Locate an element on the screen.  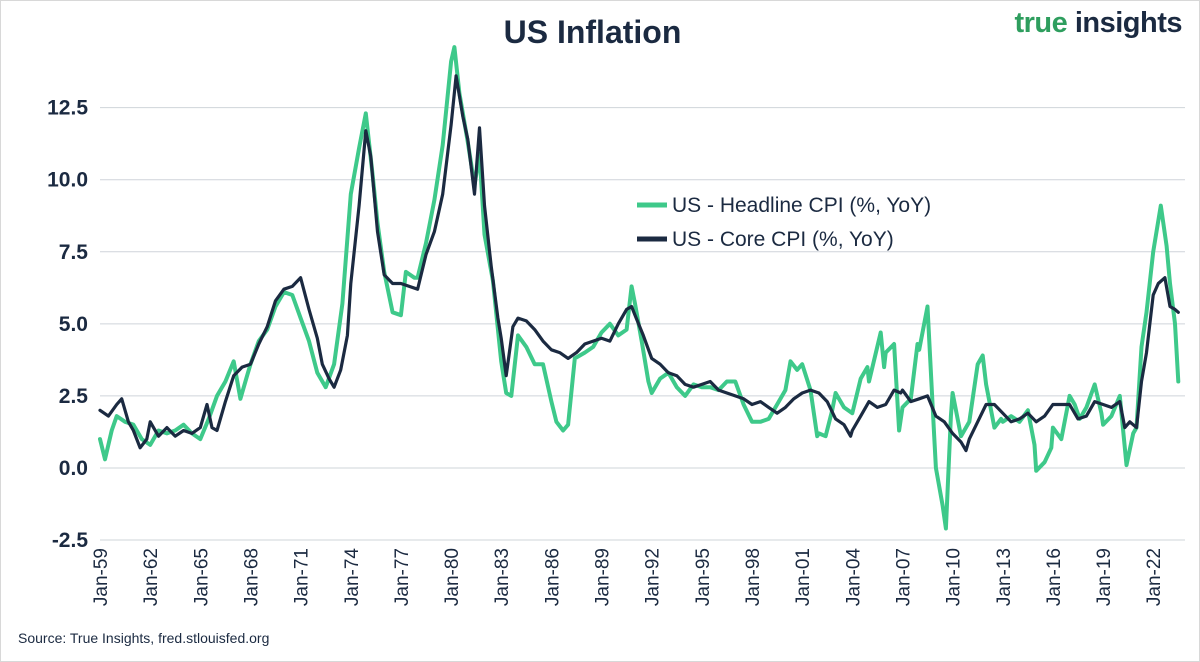
x-tick-label: Jan-92 is located at coordinates (653, 577).